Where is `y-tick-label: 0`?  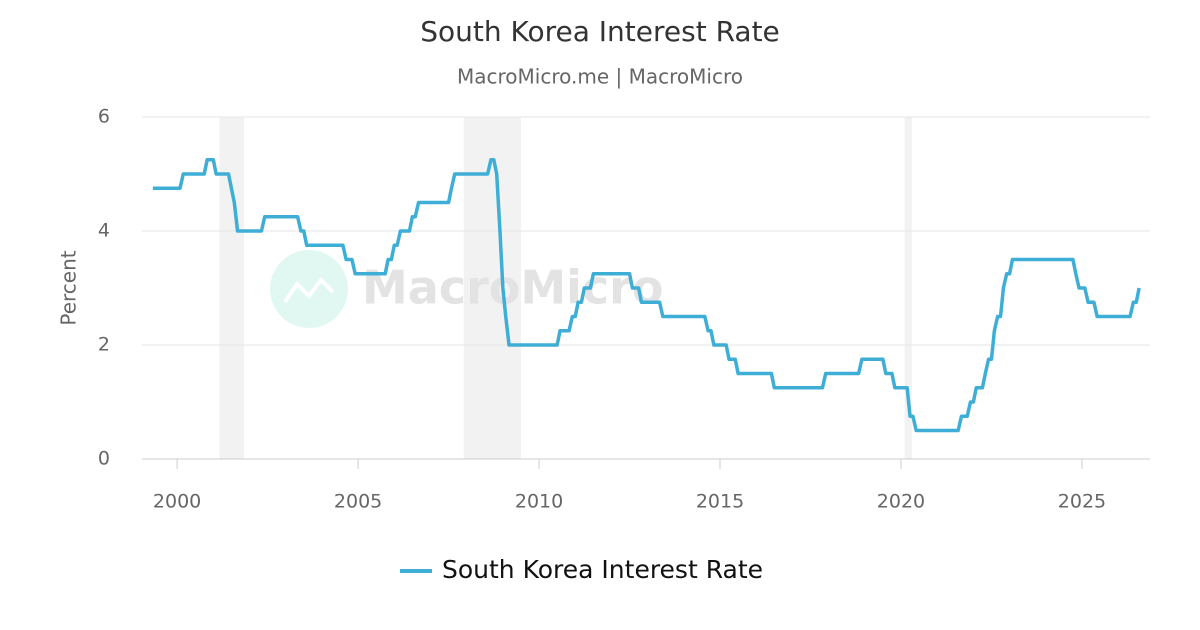 y-tick-label: 0 is located at coordinates (104, 459).